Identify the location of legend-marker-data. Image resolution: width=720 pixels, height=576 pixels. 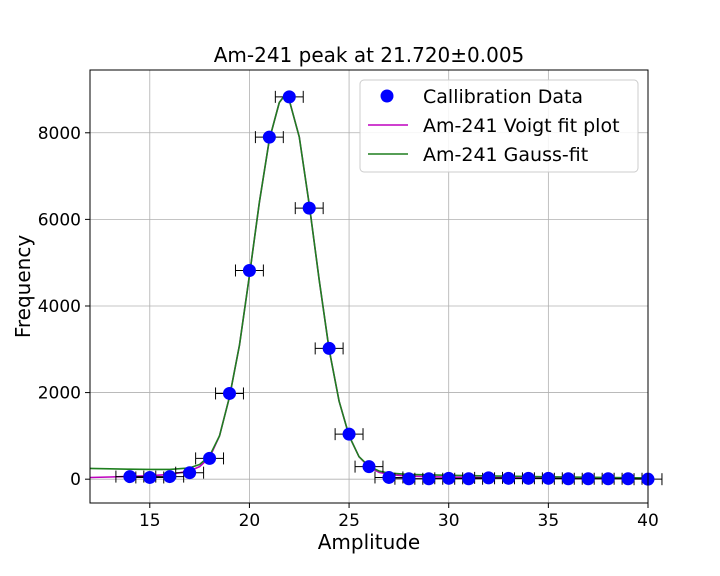
(387, 96).